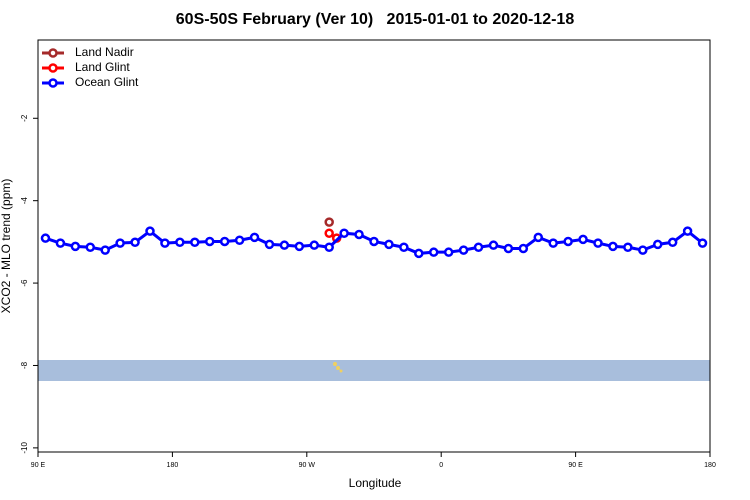 The width and height of the screenshot is (750, 500). What do you see at coordinates (375, 483) in the screenshot?
I see `x-axis-label: Longitude` at bounding box center [375, 483].